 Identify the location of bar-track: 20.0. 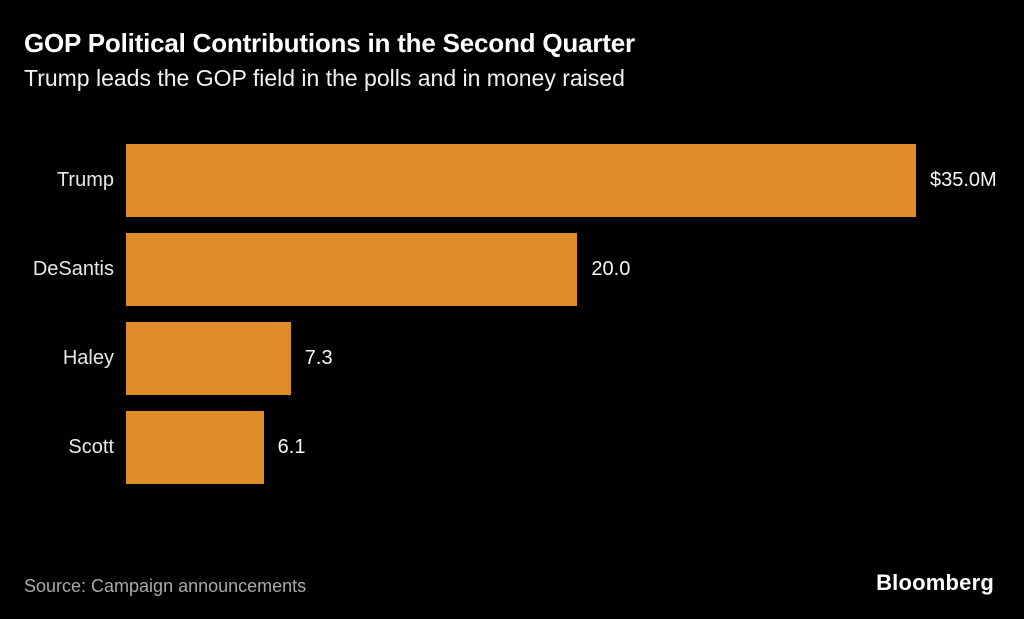
(575, 269).